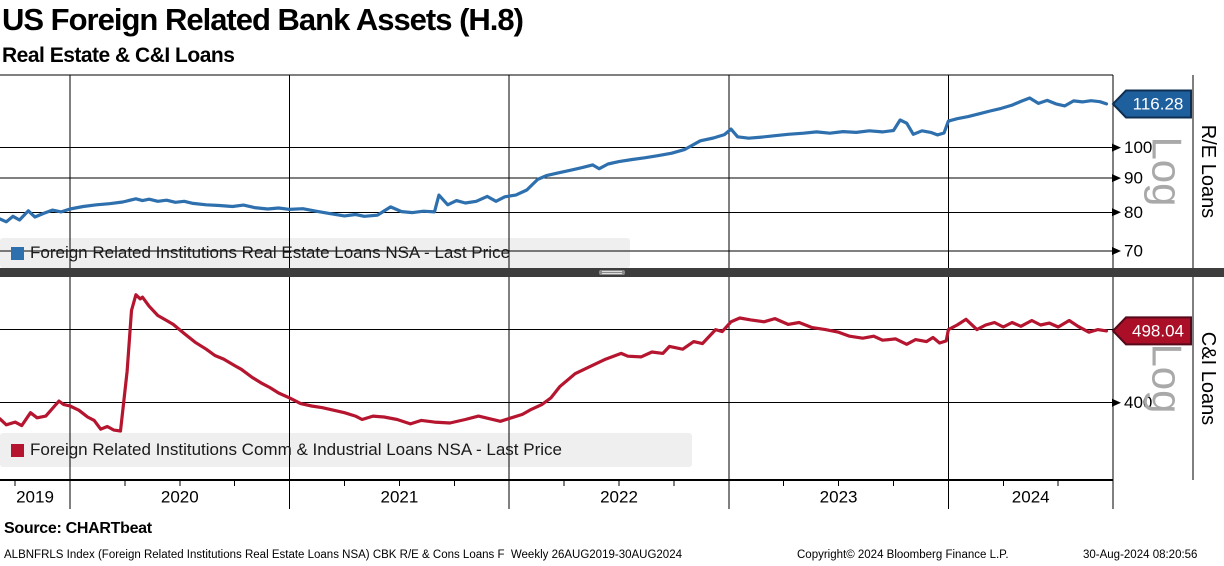 Image resolution: width=1224 pixels, height=566 pixels. What do you see at coordinates (35, 497) in the screenshot?
I see `x-year-label: 2019` at bounding box center [35, 497].